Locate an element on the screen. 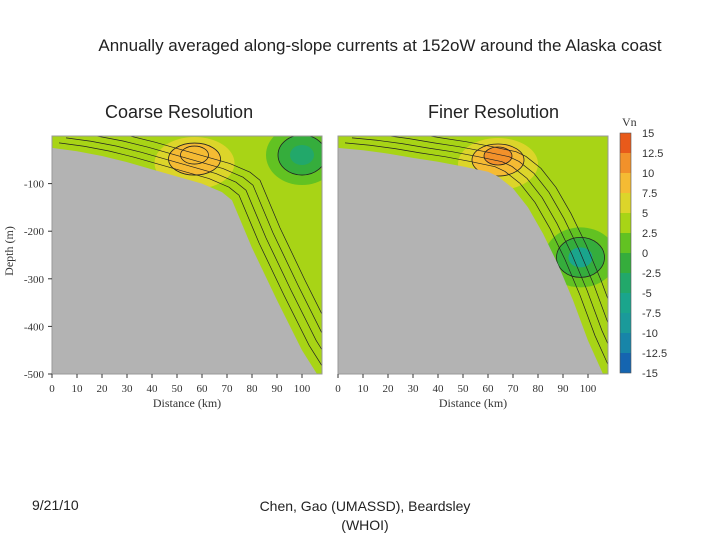 The height and width of the screenshot is (540, 720). colorbar-tick-label: -15 is located at coordinates (650, 374).